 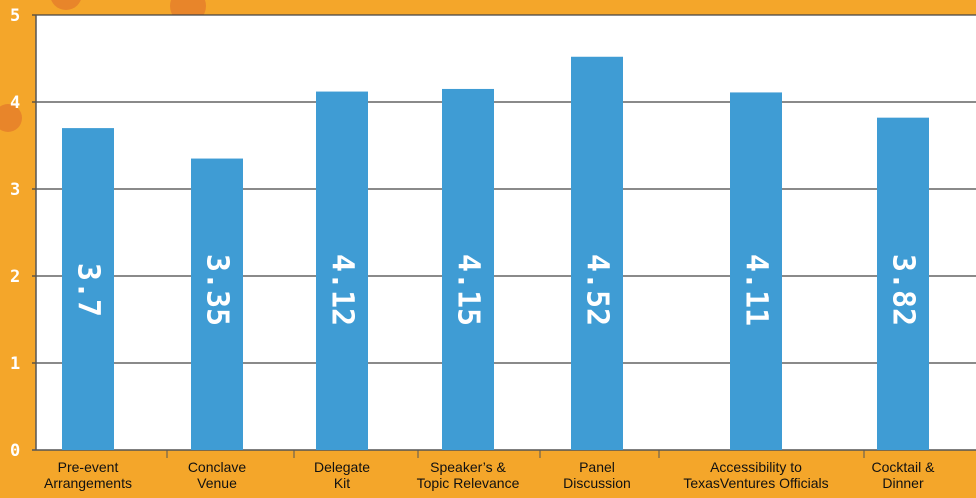 I want to click on x-category-label-line: Arrangements, so click(x=88, y=483).